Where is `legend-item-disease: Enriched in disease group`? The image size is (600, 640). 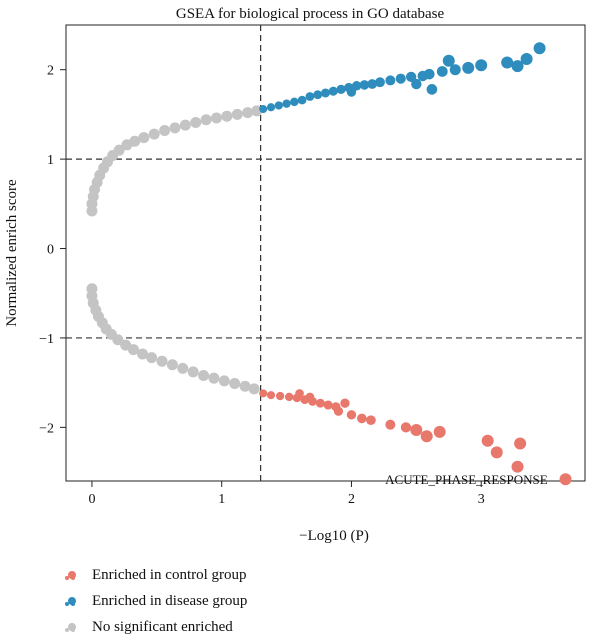 legend-item-disease: Enriched in disease group is located at coordinates (155, 601).